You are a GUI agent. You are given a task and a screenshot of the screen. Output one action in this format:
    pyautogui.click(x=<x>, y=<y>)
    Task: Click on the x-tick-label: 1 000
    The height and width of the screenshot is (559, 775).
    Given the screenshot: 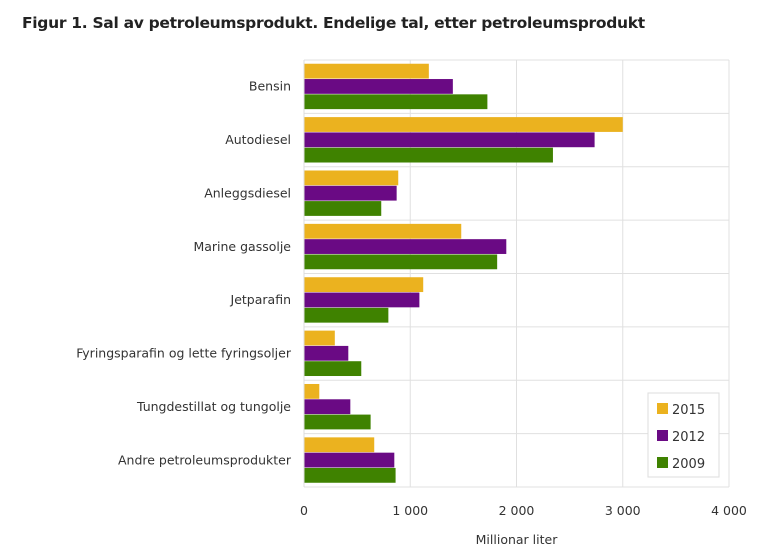 What is the action you would take?
    pyautogui.click(x=410, y=510)
    